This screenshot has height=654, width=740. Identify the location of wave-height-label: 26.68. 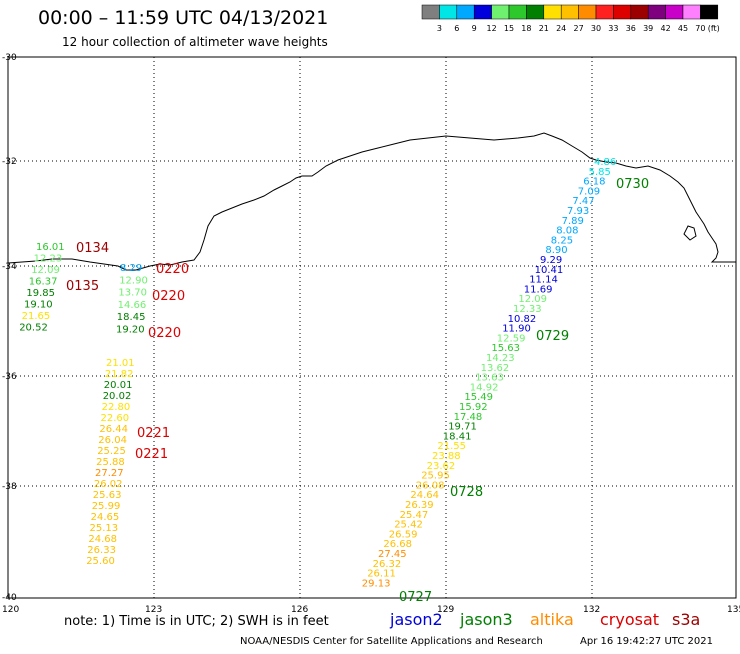
(397, 544).